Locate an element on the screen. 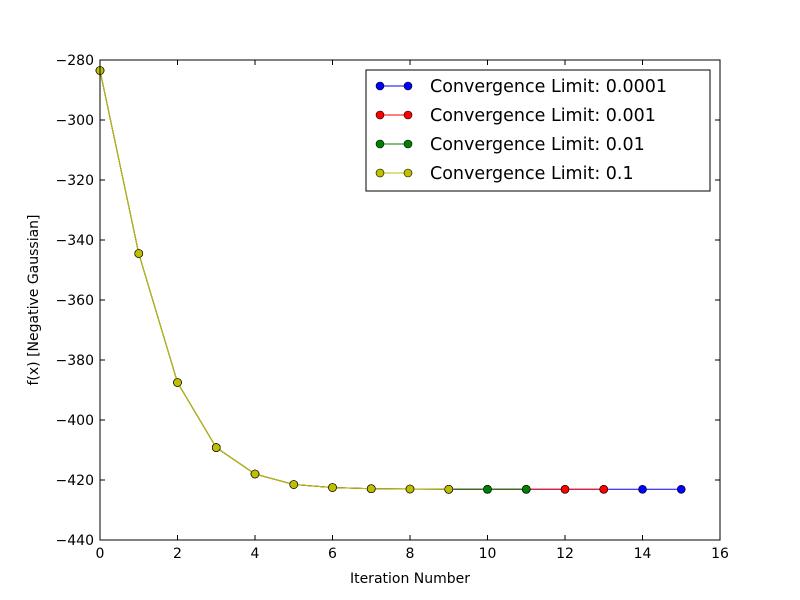 The width and height of the screenshot is (800, 600). y-axis-title: f(x) [Negative Gaussian] is located at coordinates (34, 299).